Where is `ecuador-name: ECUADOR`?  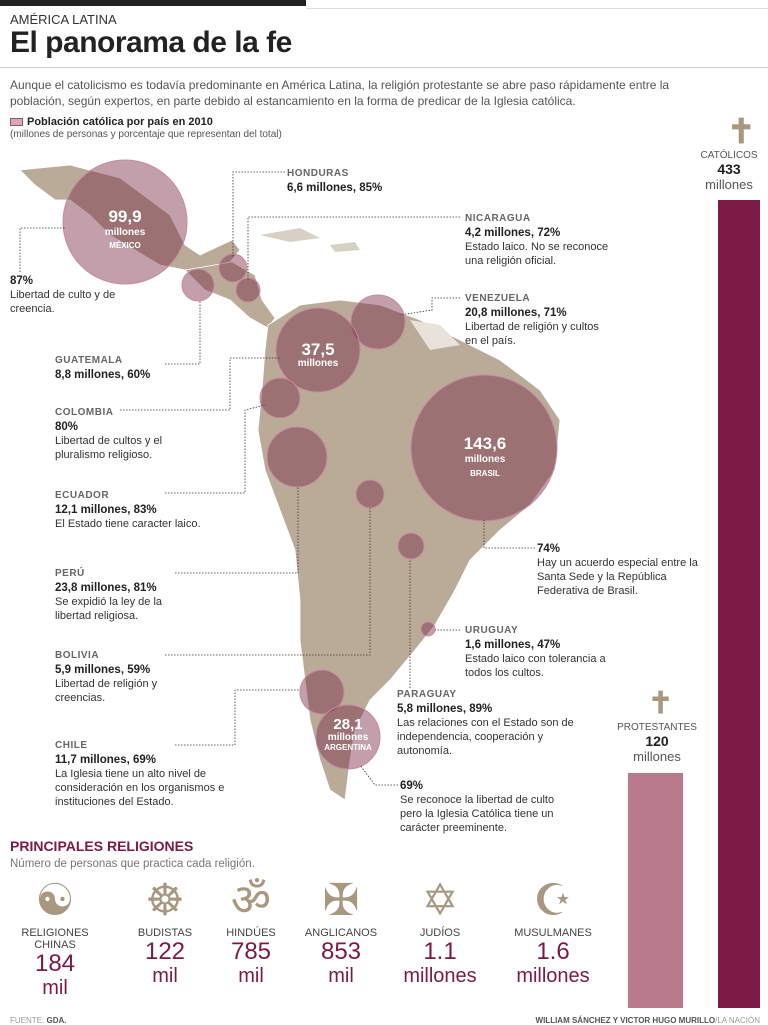 ecuador-name: ECUADOR is located at coordinates (82, 495).